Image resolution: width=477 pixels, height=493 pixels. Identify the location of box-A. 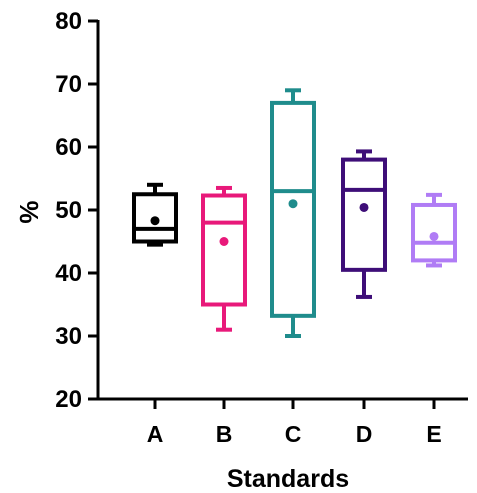
(155, 214).